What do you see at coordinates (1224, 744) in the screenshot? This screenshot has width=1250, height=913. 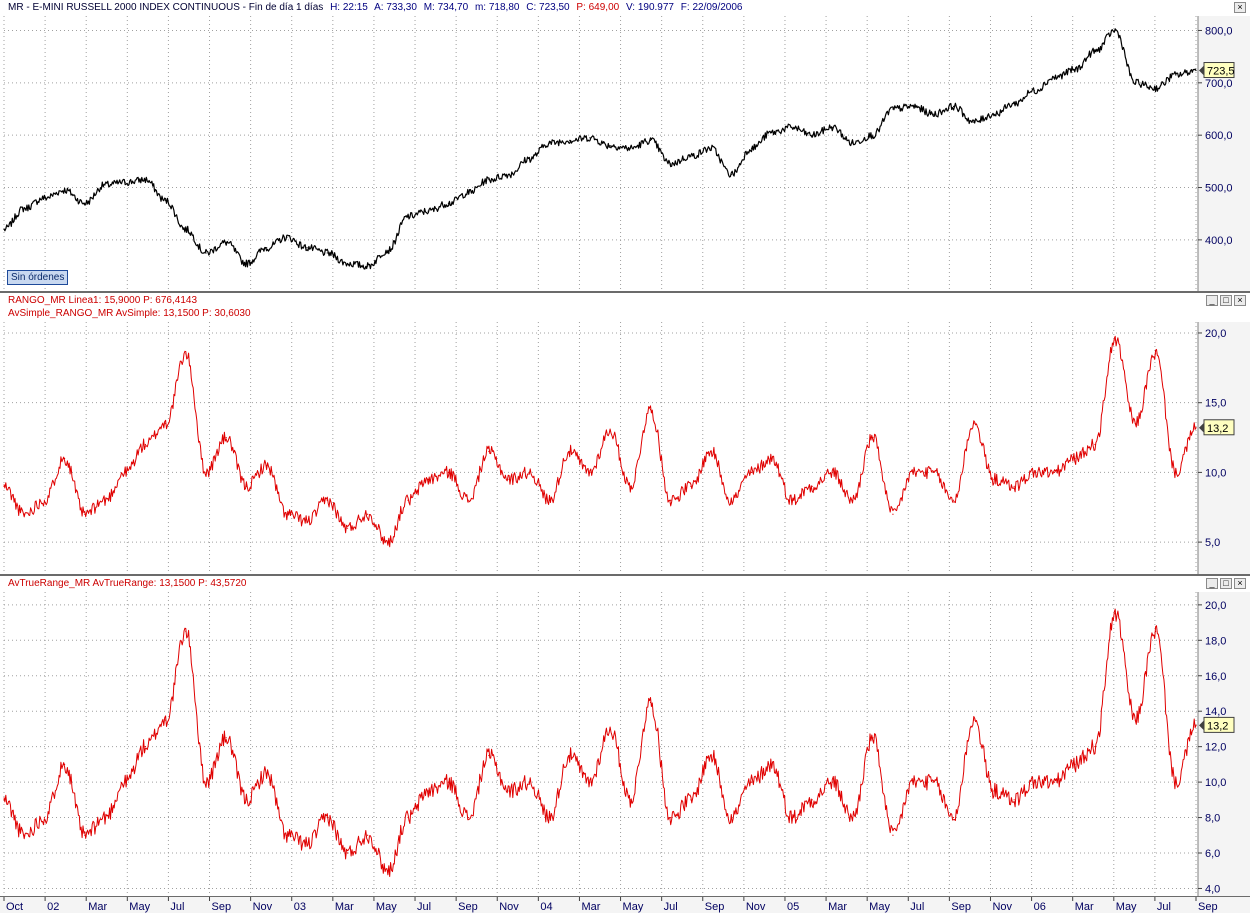 I see `ind2-y-axis-bg` at bounding box center [1224, 744].